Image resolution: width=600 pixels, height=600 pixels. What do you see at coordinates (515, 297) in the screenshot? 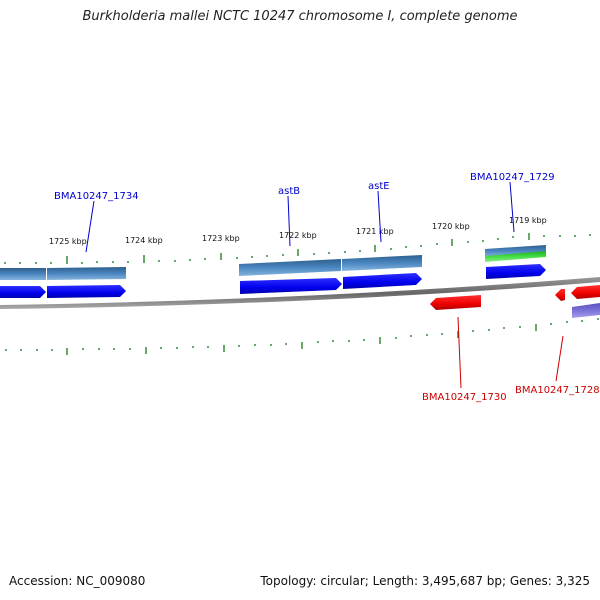
I see `reverse-cds-track` at bounding box center [515, 297].